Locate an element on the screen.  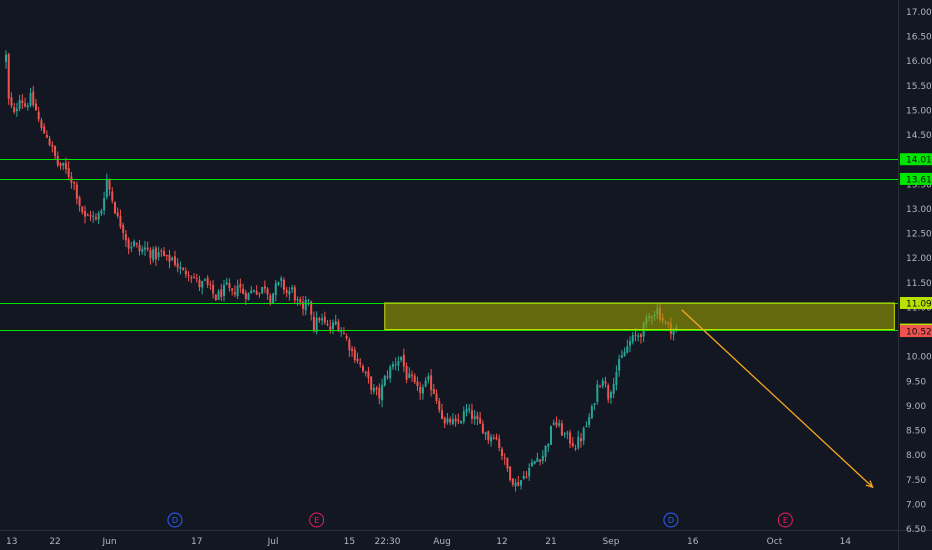
current-price-label: 10.52 is located at coordinates (916, 331).